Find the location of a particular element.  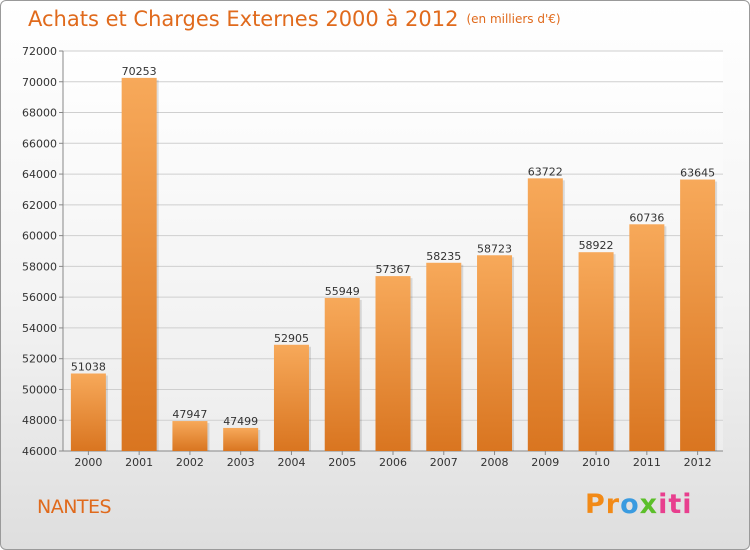

y-tick-label: 68000 is located at coordinates (39, 113).